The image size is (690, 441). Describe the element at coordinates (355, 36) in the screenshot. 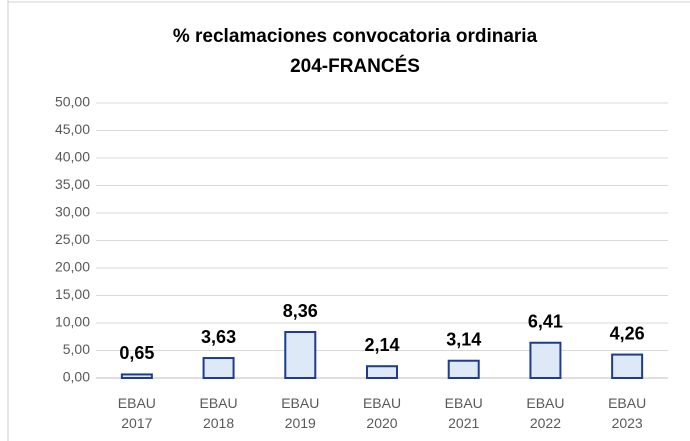

I see `chart-title: % reclamaciones convocatoria ordinaria` at that location.